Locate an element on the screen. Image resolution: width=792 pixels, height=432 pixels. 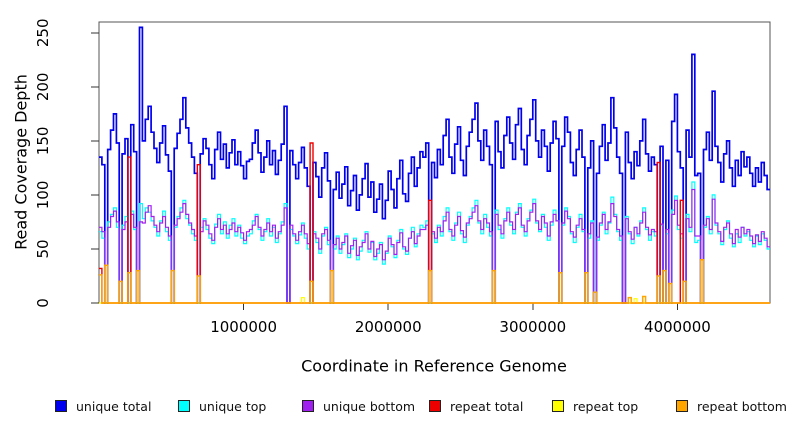
legend-item-unique-top: unique top is located at coordinates (222, 406).